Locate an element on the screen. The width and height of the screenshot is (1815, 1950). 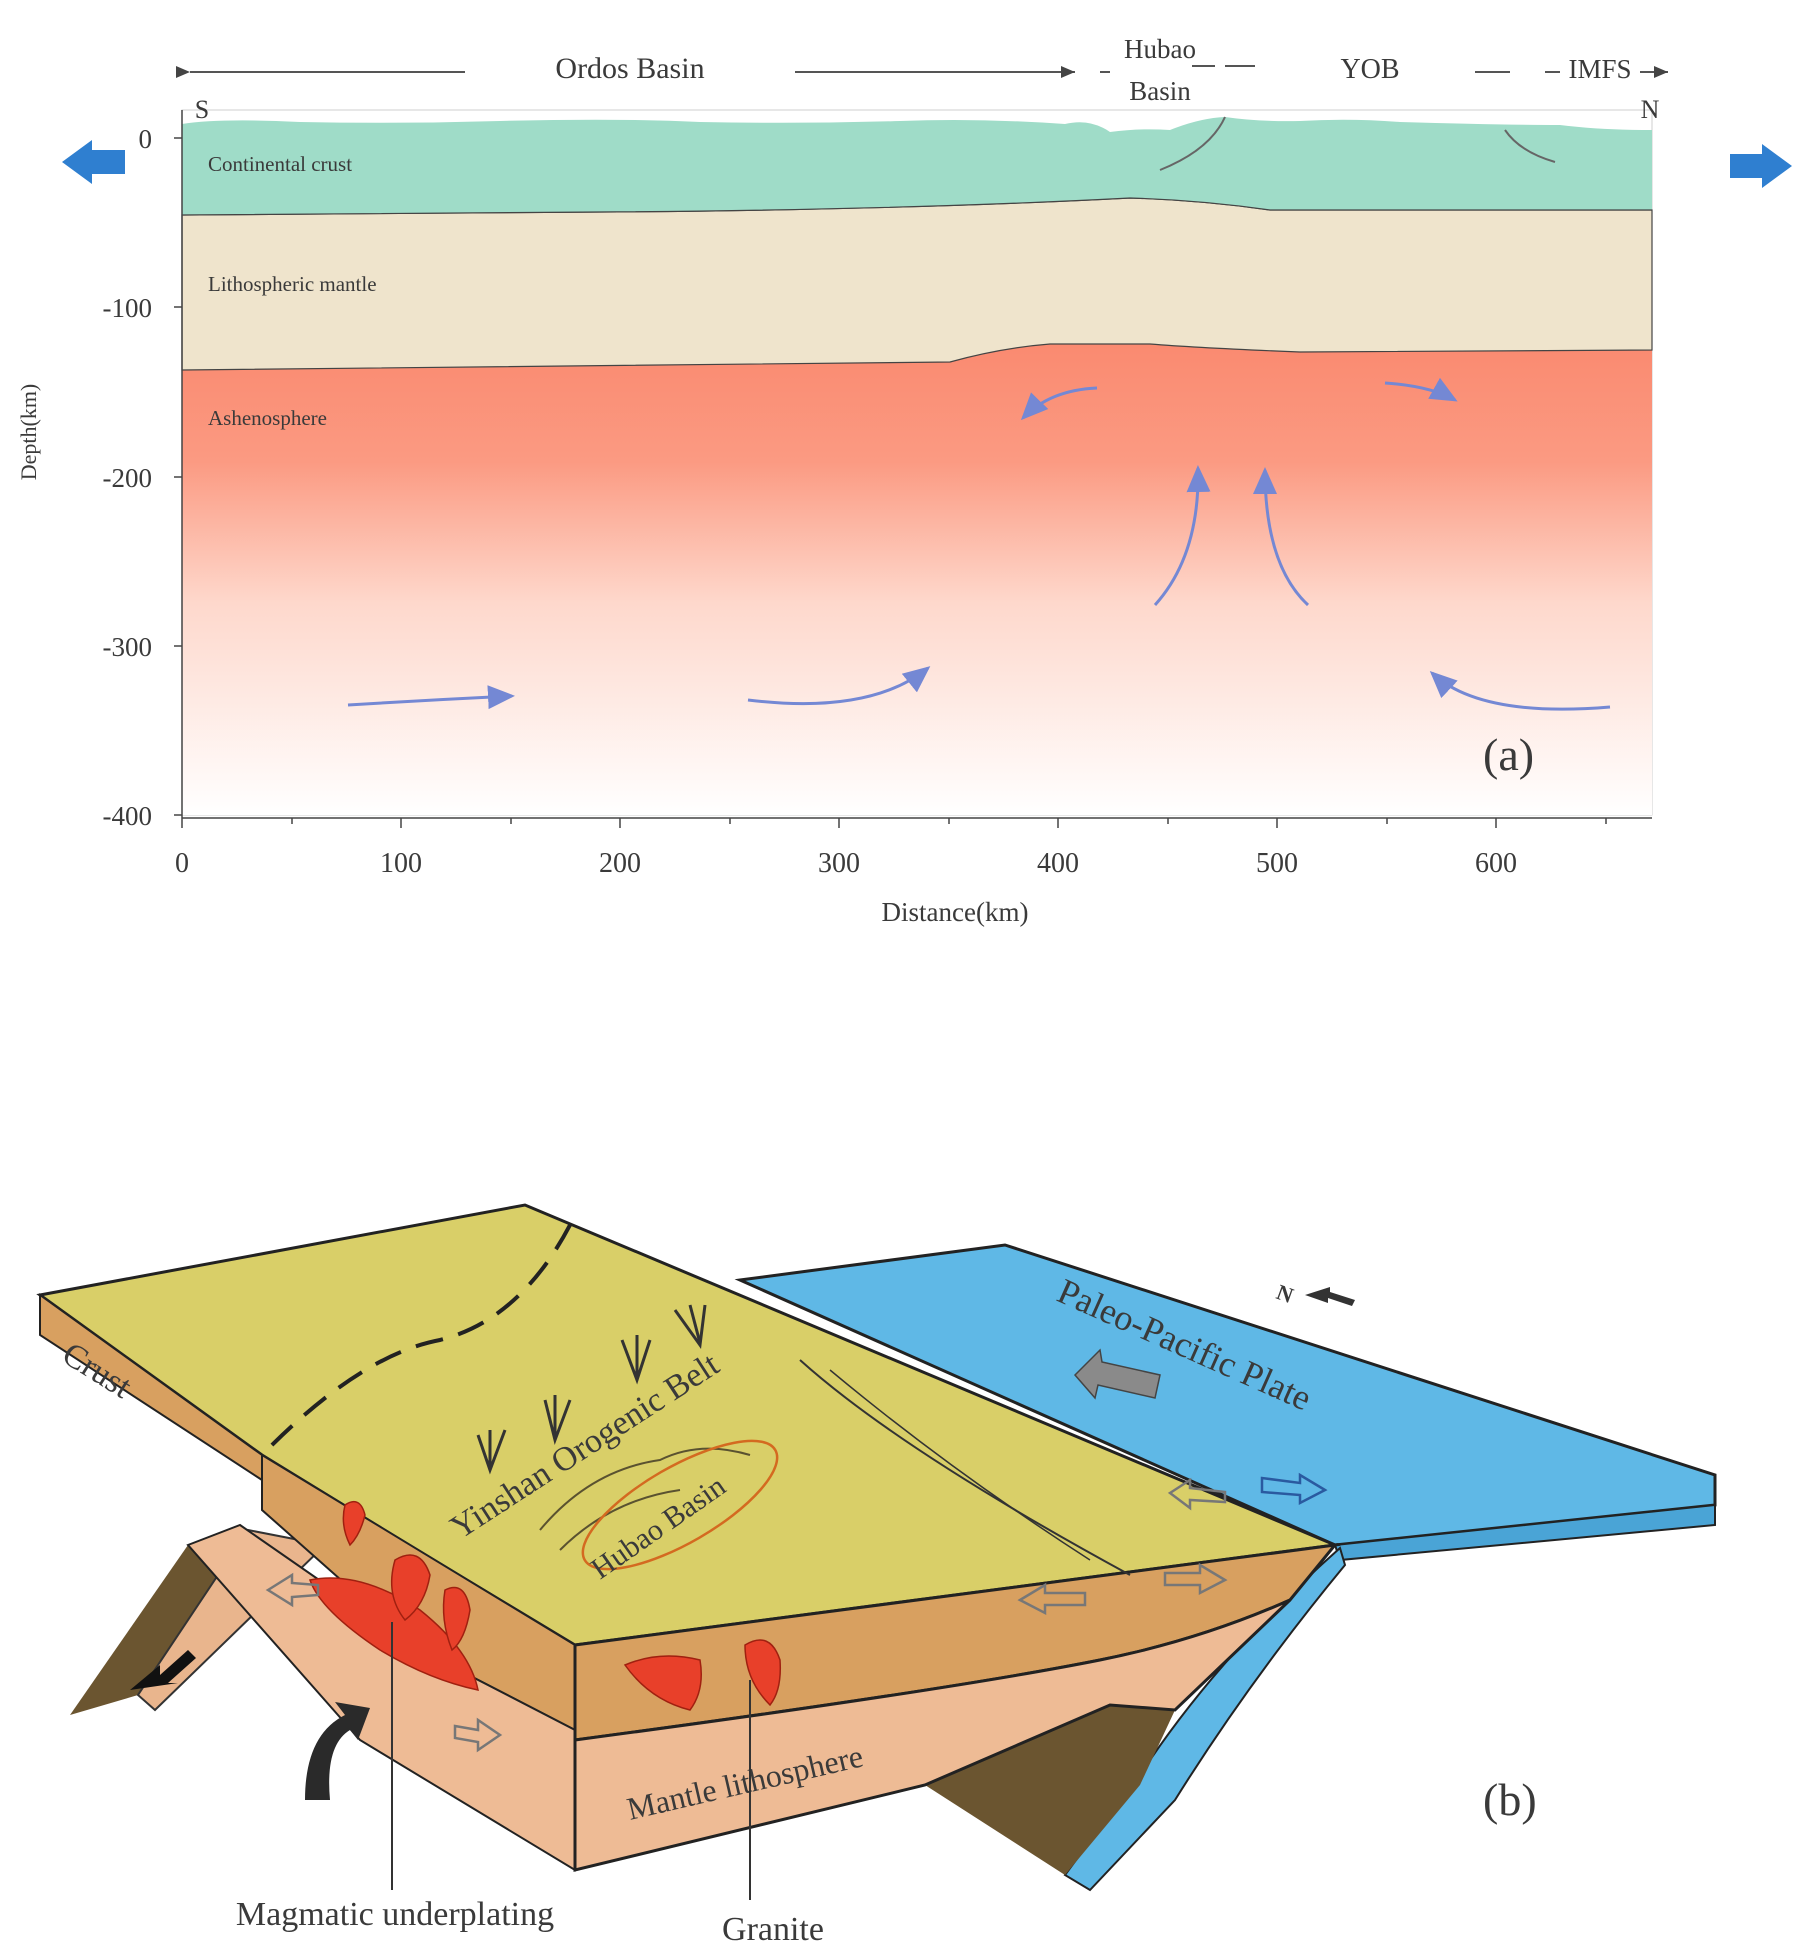
granite-label: Granite is located at coordinates (773, 1929).